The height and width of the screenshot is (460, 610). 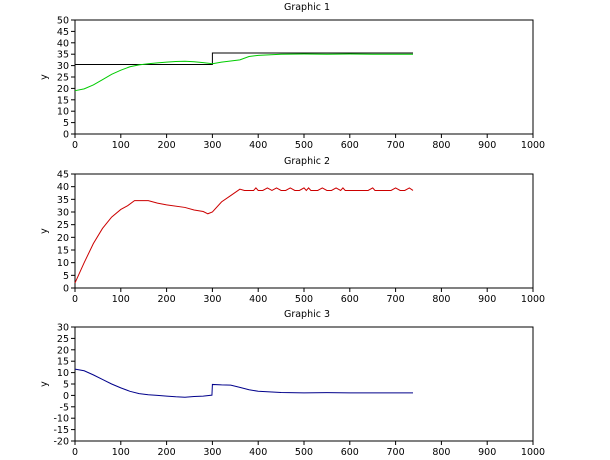 I want to click on chart-title: Graphic 1, so click(x=307, y=7).